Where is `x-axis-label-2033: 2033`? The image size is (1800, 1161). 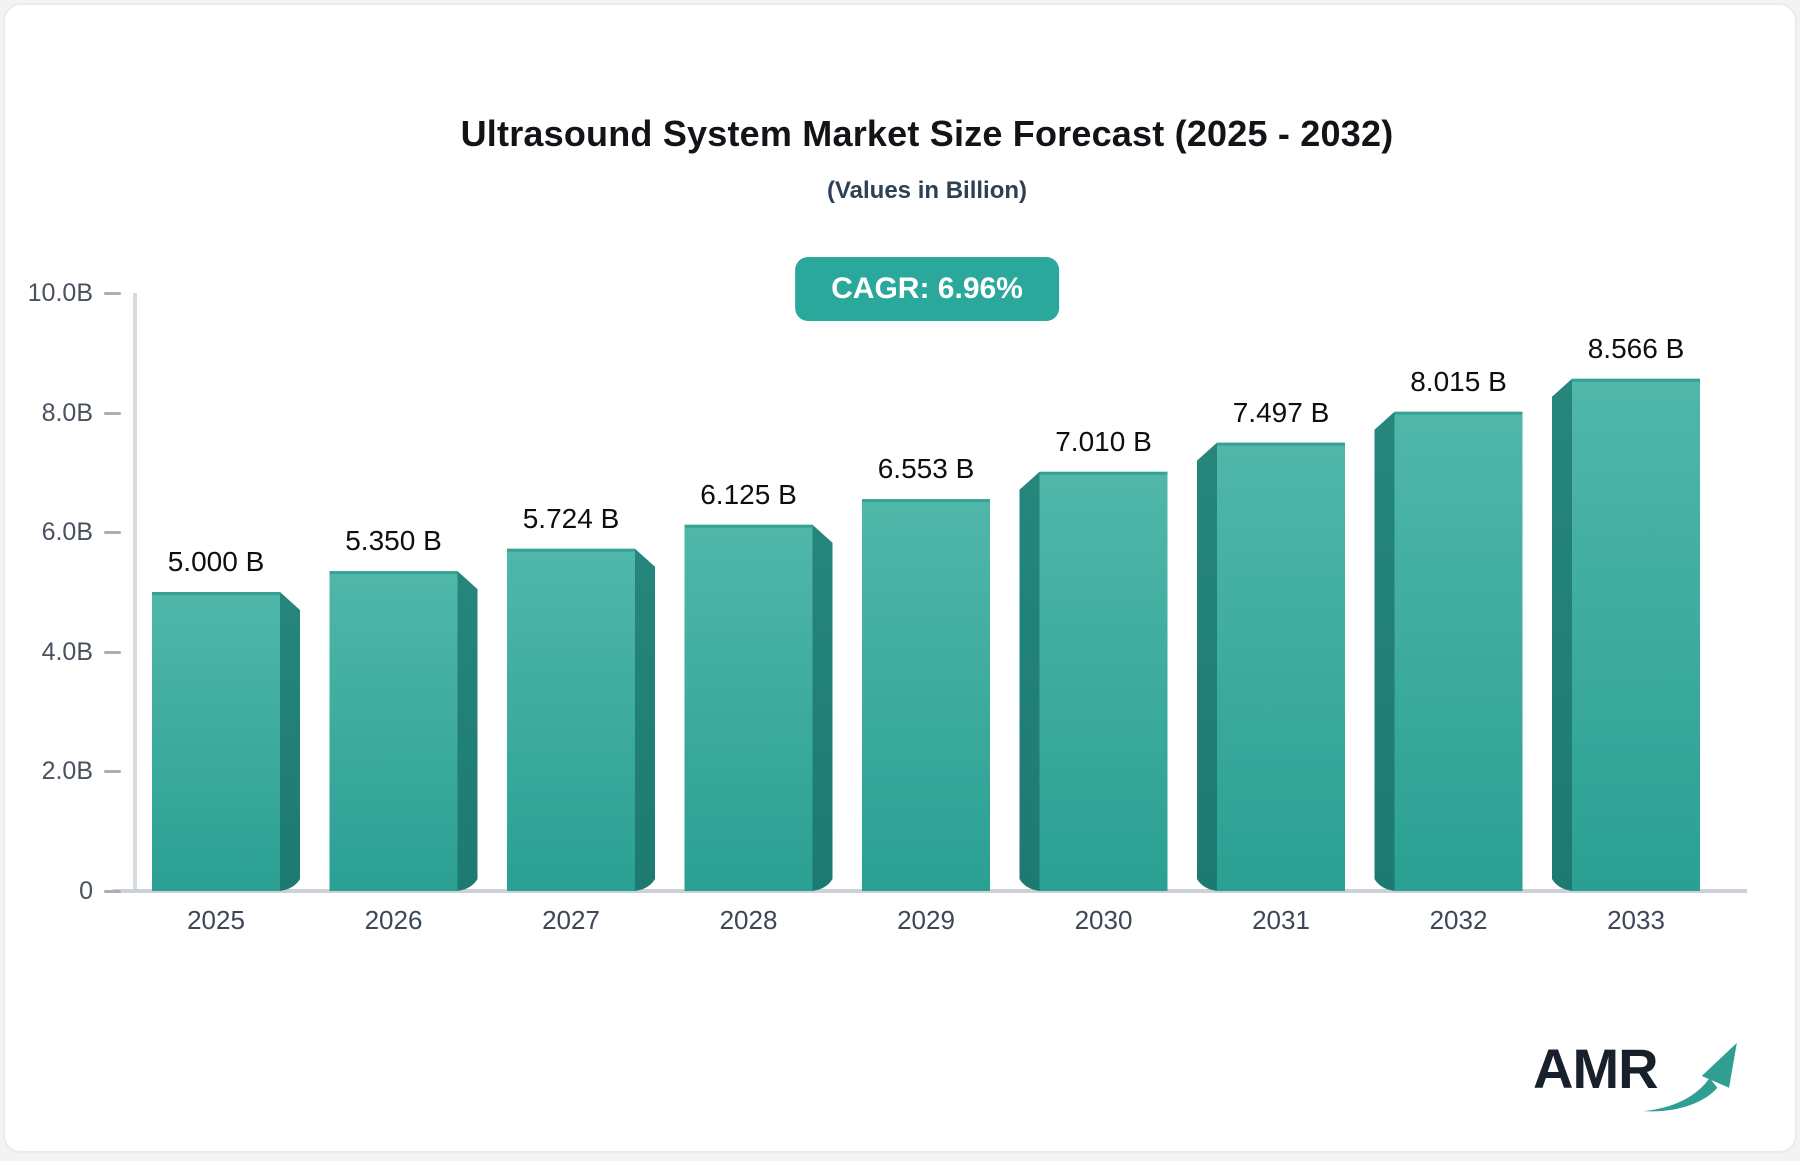
x-axis-label-2033: 2033 is located at coordinates (1636, 920).